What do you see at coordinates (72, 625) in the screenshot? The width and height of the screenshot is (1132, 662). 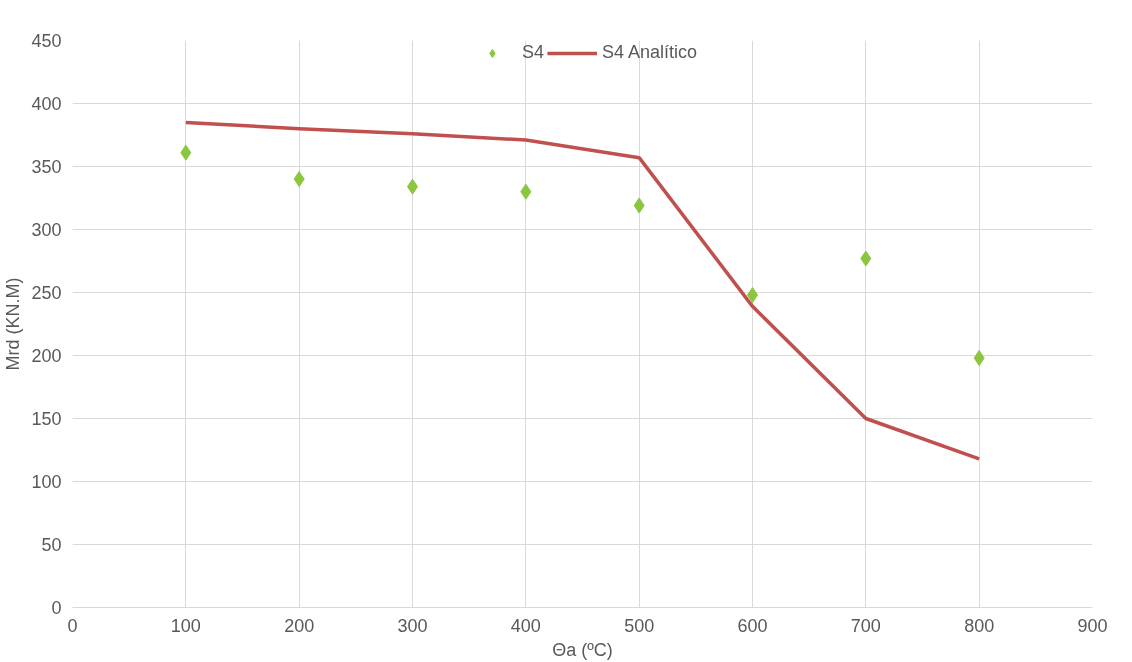 I see `x-tick-label: 0` at bounding box center [72, 625].